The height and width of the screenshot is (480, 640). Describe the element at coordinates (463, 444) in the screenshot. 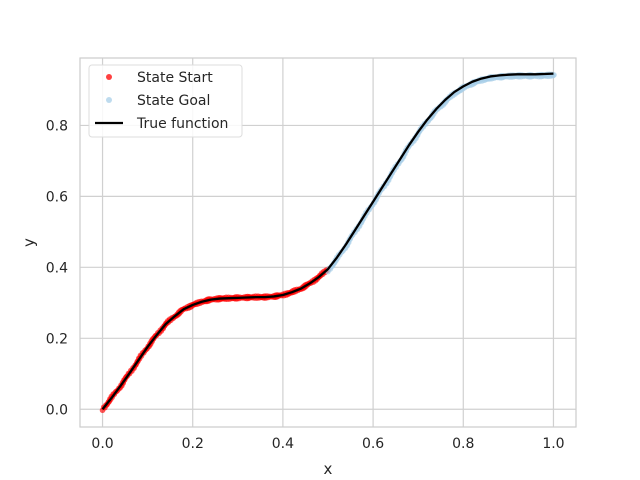

I see `x-tick-label: 0.8` at that location.